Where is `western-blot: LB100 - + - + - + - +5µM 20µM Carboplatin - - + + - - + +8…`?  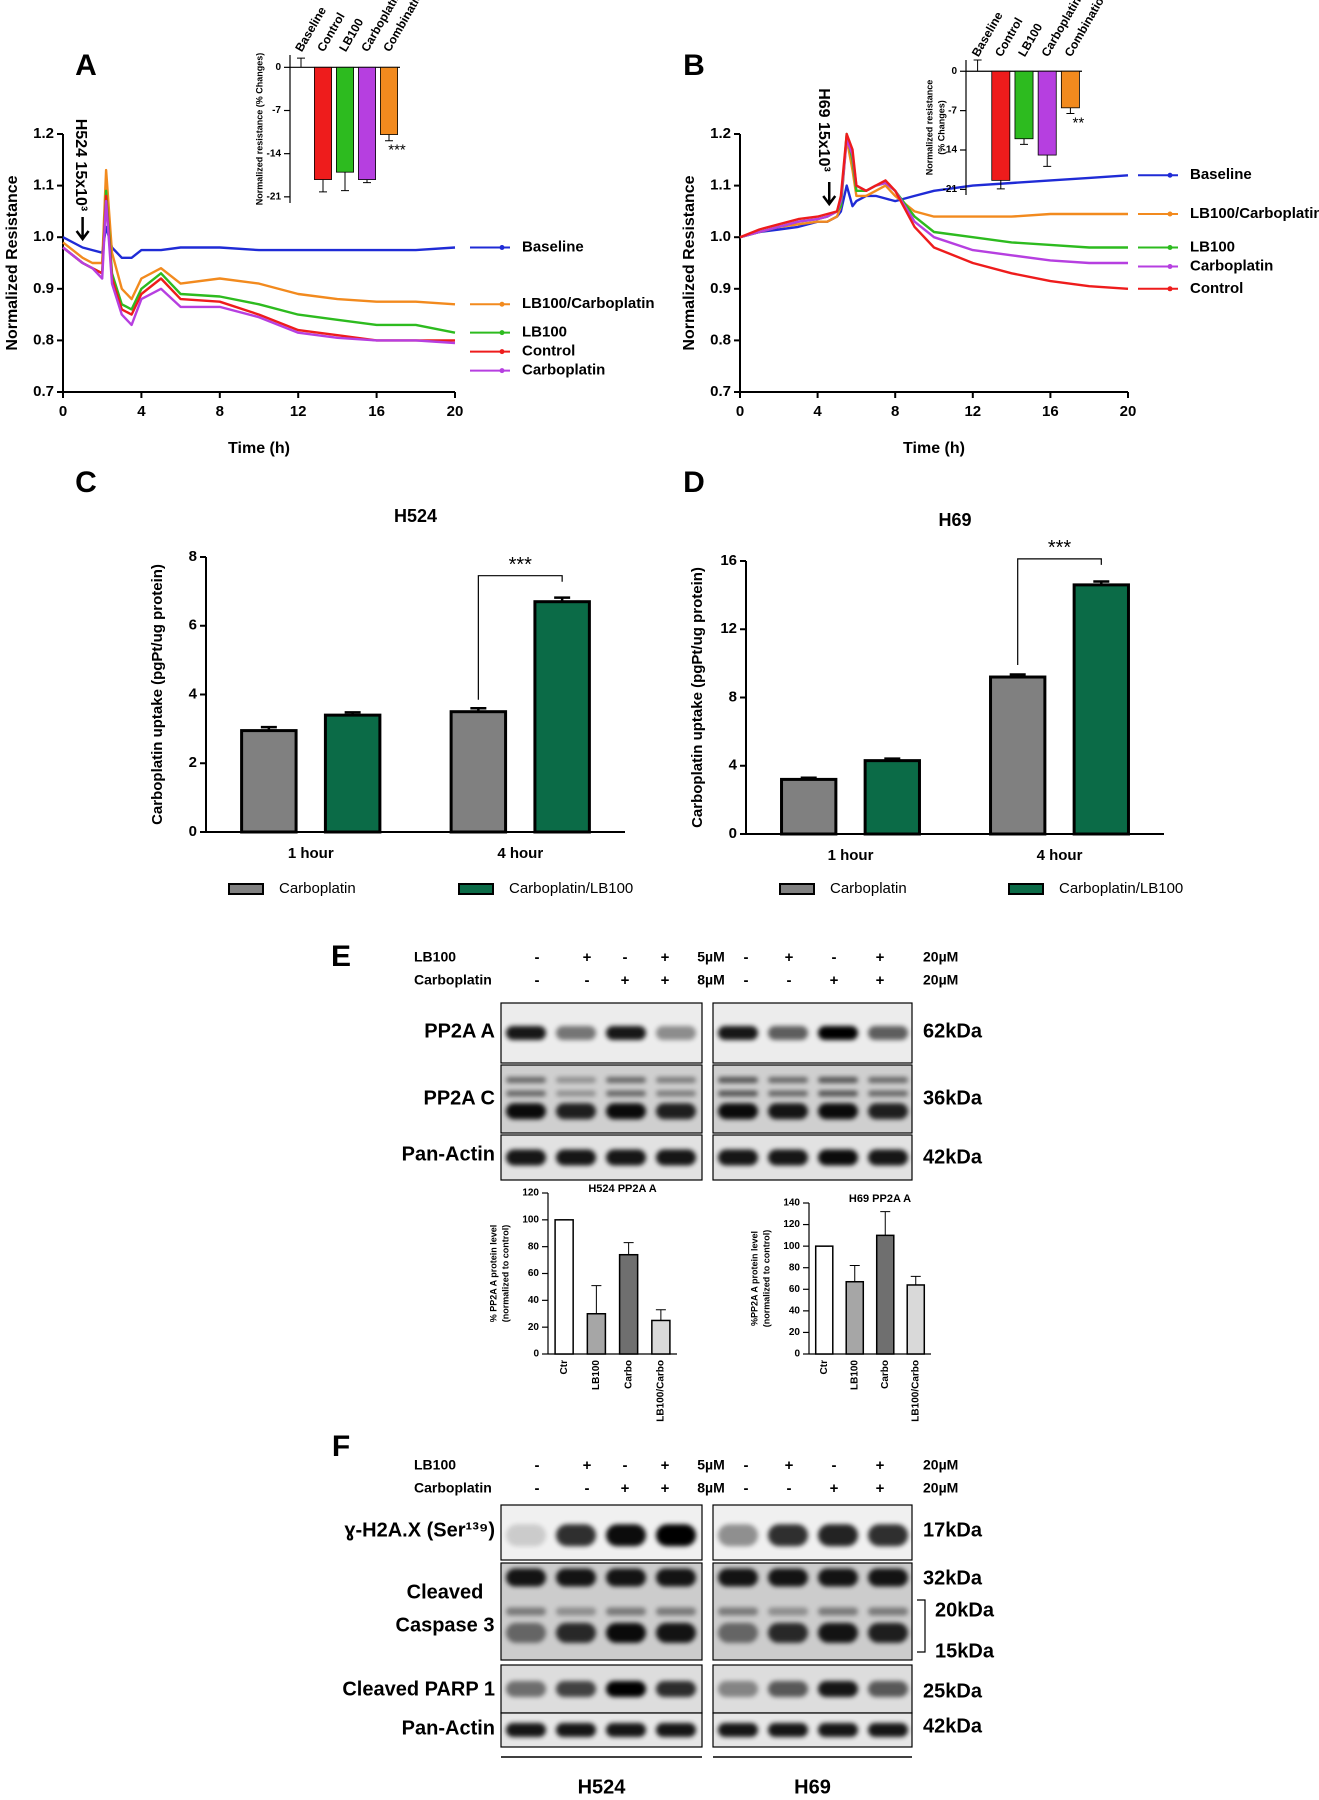 western-blot: LB100 - + - + - + - +5µM 20µM Carboplatin - - + + - - + +8… is located at coordinates (668, 1628).